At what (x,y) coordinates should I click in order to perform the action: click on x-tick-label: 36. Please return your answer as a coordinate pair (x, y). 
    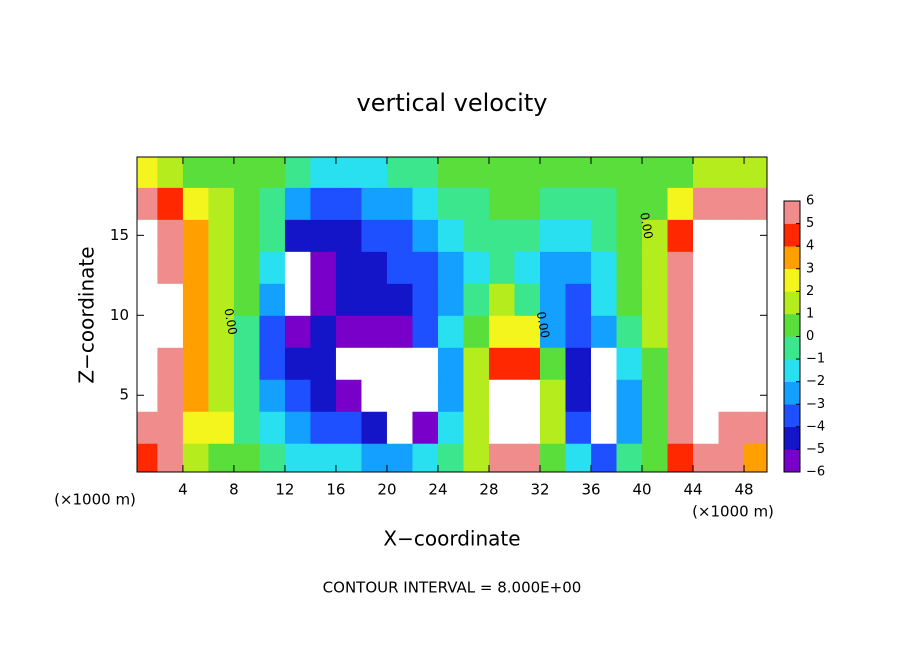
    Looking at the image, I should click on (590, 490).